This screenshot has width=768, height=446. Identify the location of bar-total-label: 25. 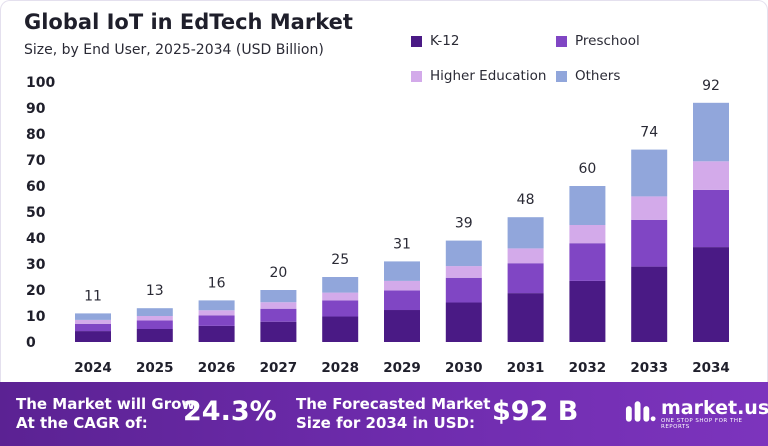
(340, 260).